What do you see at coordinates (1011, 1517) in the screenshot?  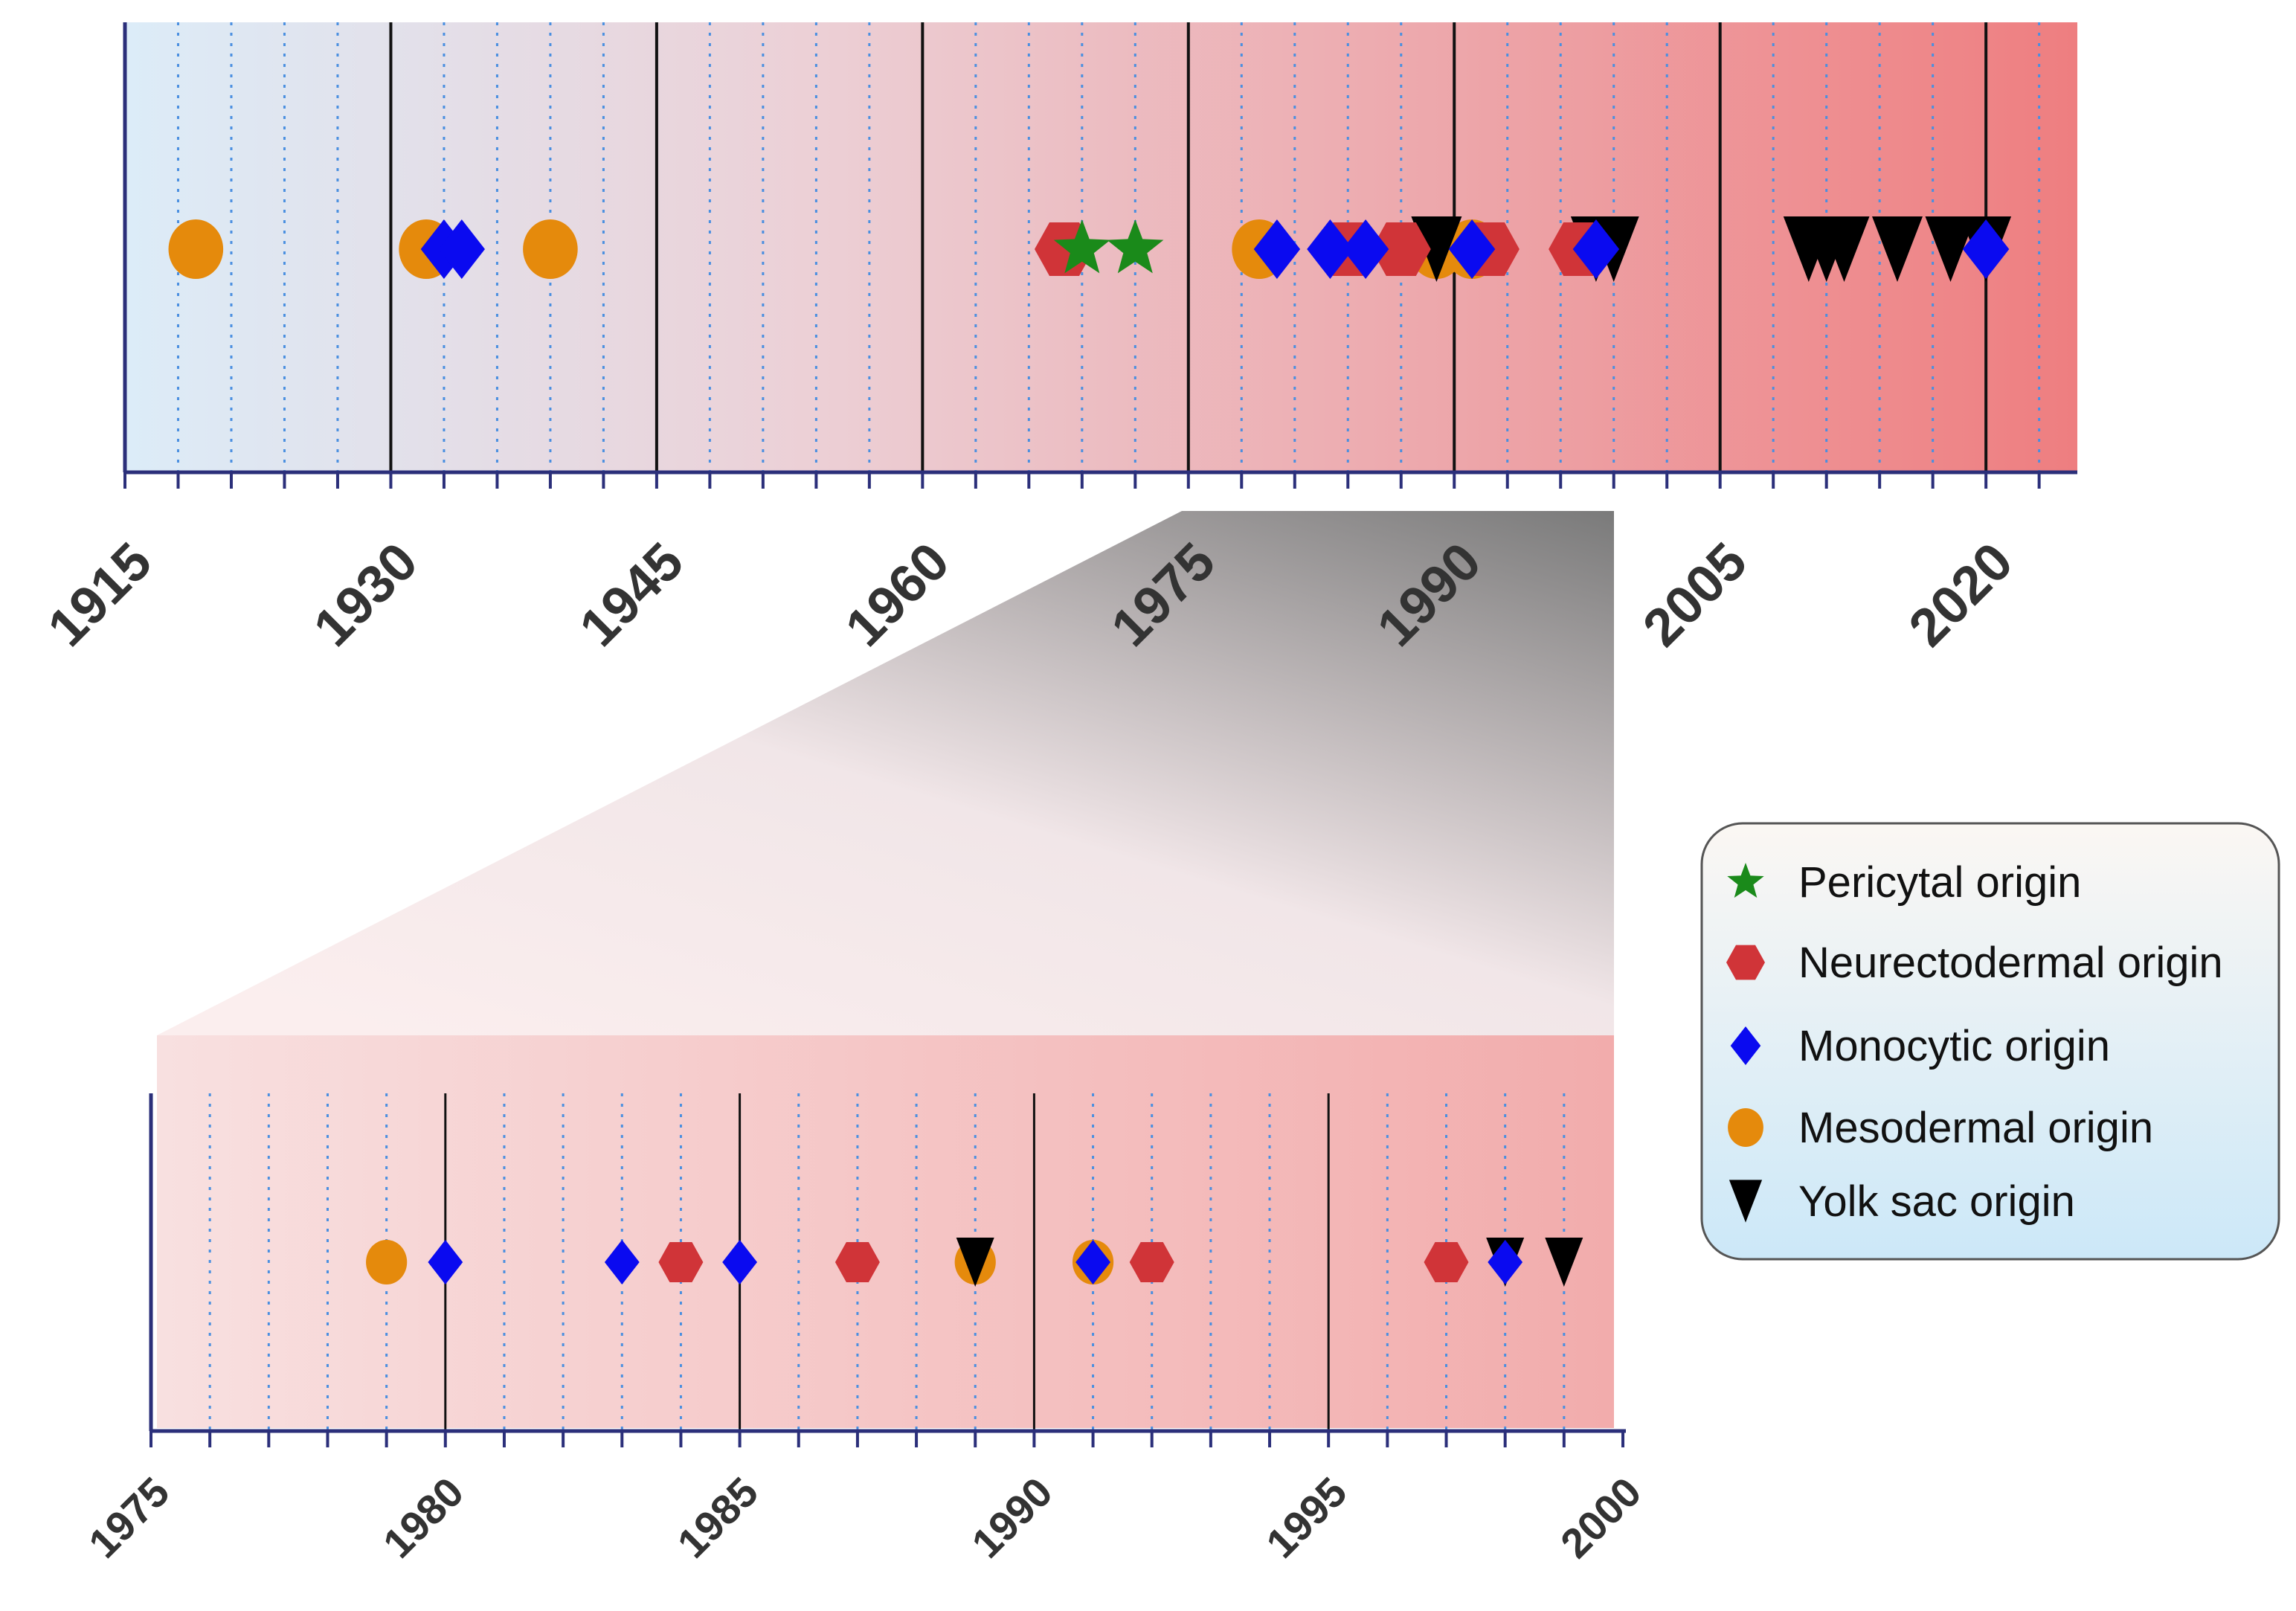 I see `tick-label: 1990` at bounding box center [1011, 1517].